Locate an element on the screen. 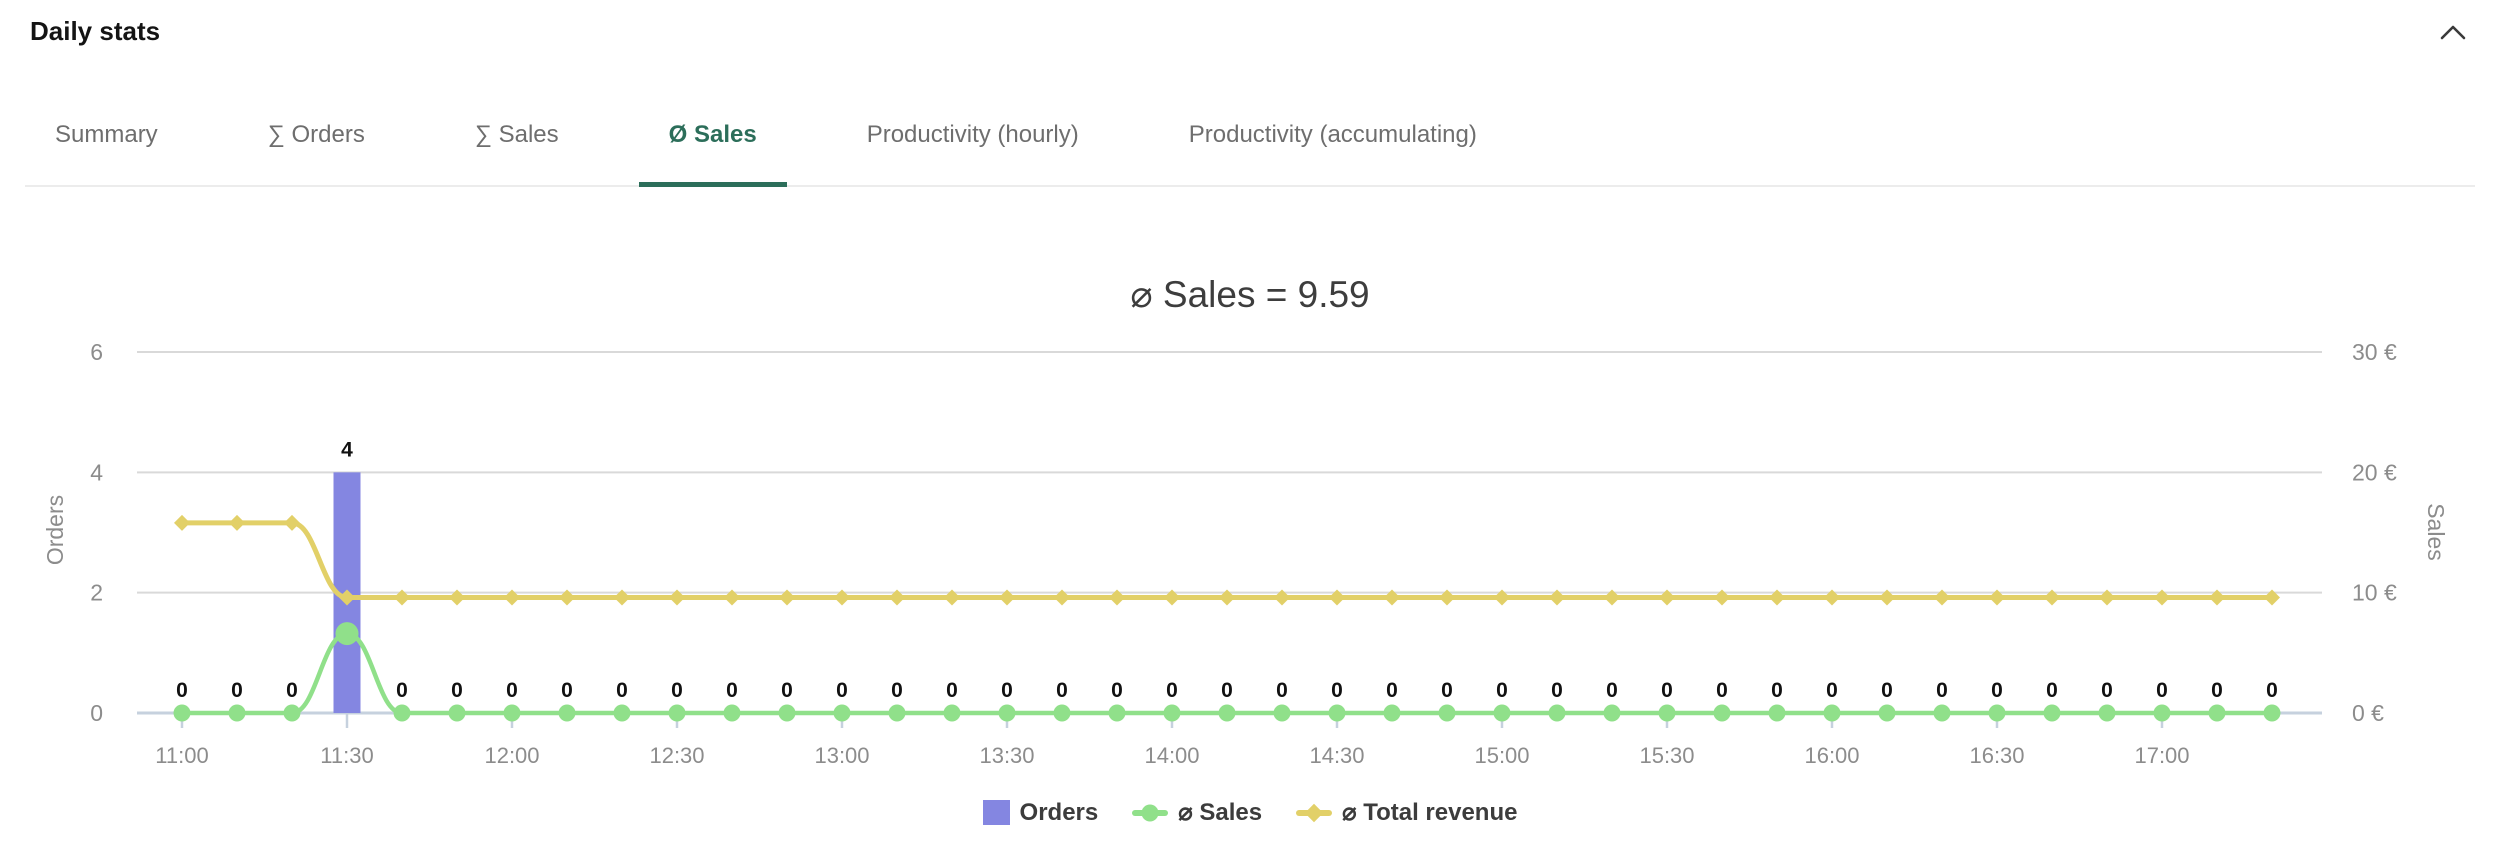 The height and width of the screenshot is (868, 2500). right-axis-ticks: 0 € 10 € 20 € 30 € is located at coordinates (2374, 532).